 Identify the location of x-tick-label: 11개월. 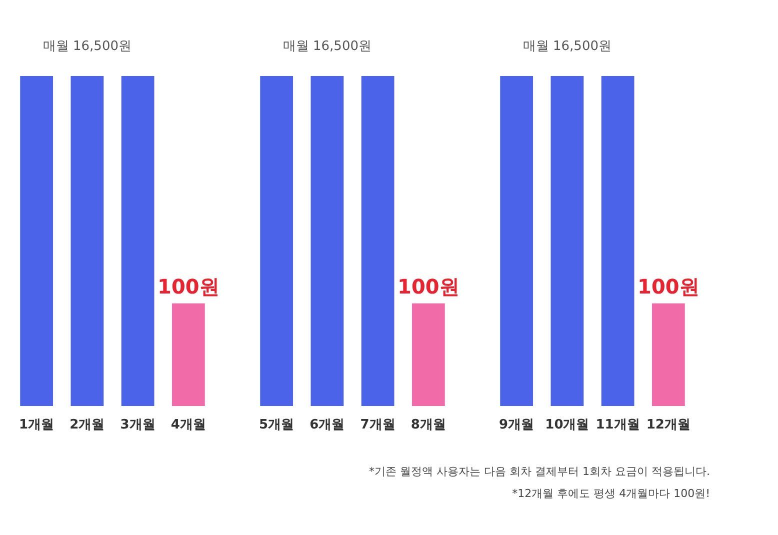
(618, 425).